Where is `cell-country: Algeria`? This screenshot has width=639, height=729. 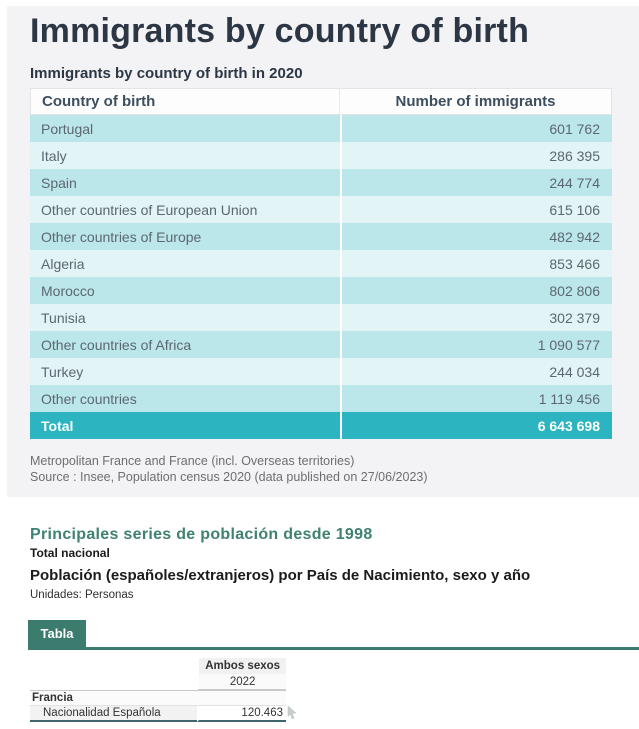 cell-country: Algeria is located at coordinates (185, 263).